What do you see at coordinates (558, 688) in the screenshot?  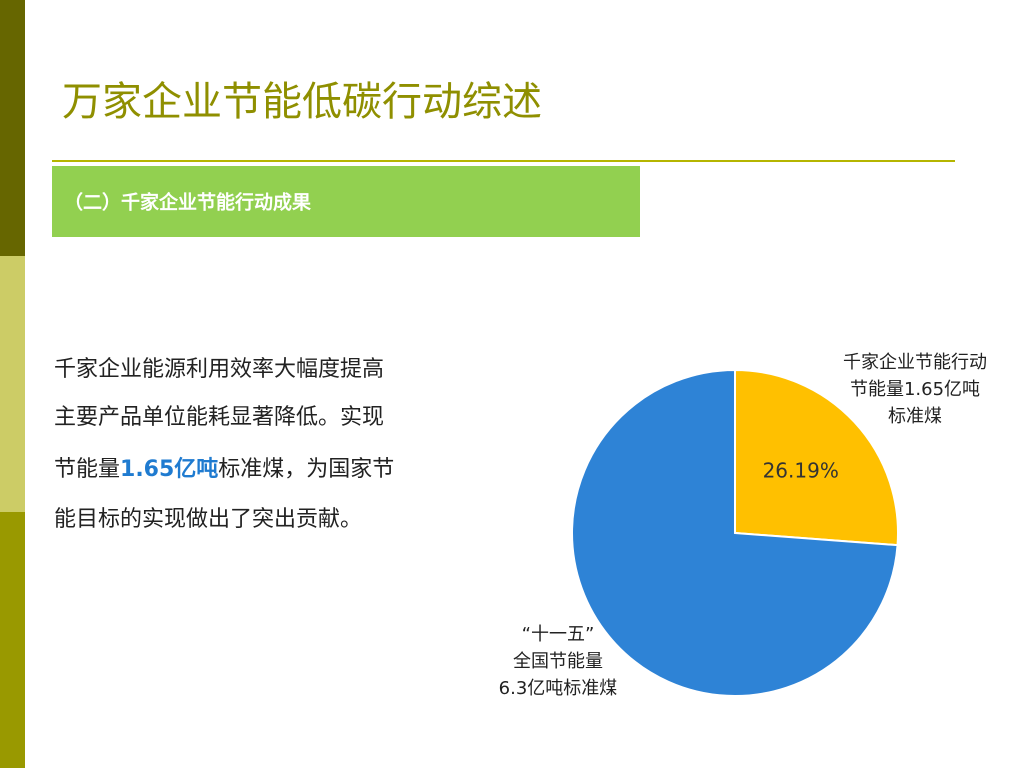 I see `category-label: 6.3亿吨标准煤` at bounding box center [558, 688].